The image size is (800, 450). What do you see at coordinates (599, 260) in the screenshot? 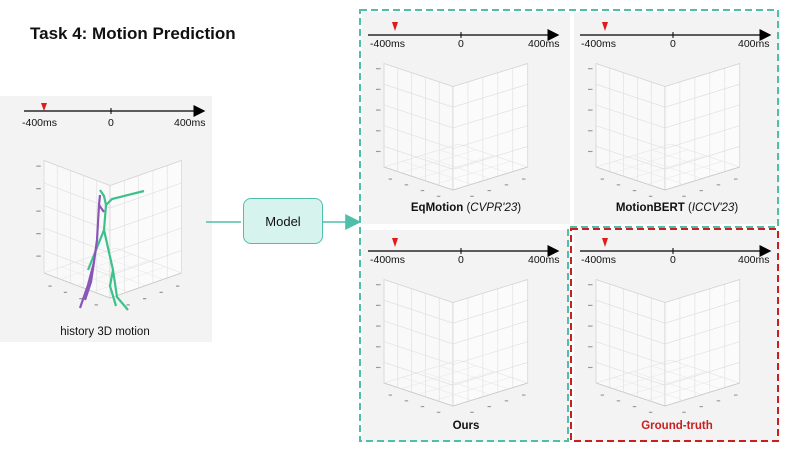
I see `ground-truth-time-start: -400ms` at bounding box center [599, 260].